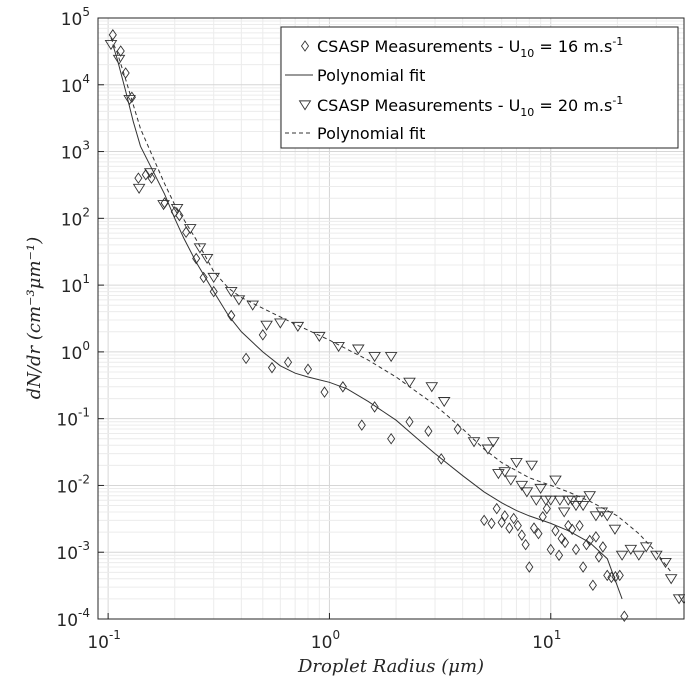 The width and height of the screenshot is (685, 684). What do you see at coordinates (75, 351) in the screenshot?
I see `y-tick-label: 10⁰` at bounding box center [75, 351].